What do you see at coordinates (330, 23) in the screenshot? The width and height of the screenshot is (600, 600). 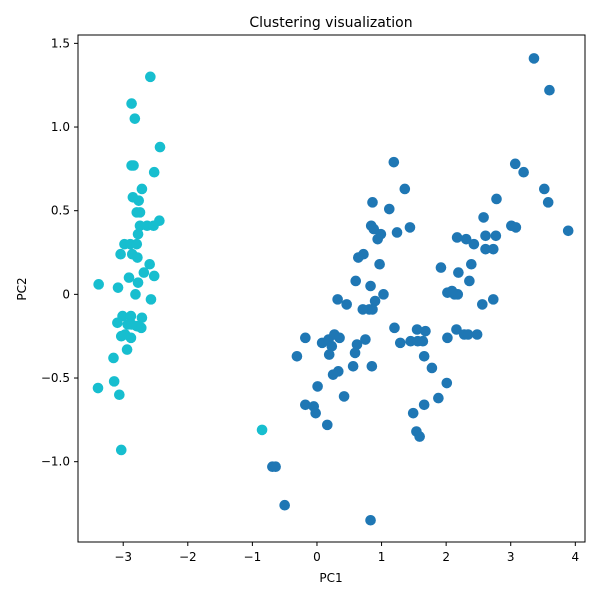 I see `chart-title: Clustering visualization` at bounding box center [330, 23].